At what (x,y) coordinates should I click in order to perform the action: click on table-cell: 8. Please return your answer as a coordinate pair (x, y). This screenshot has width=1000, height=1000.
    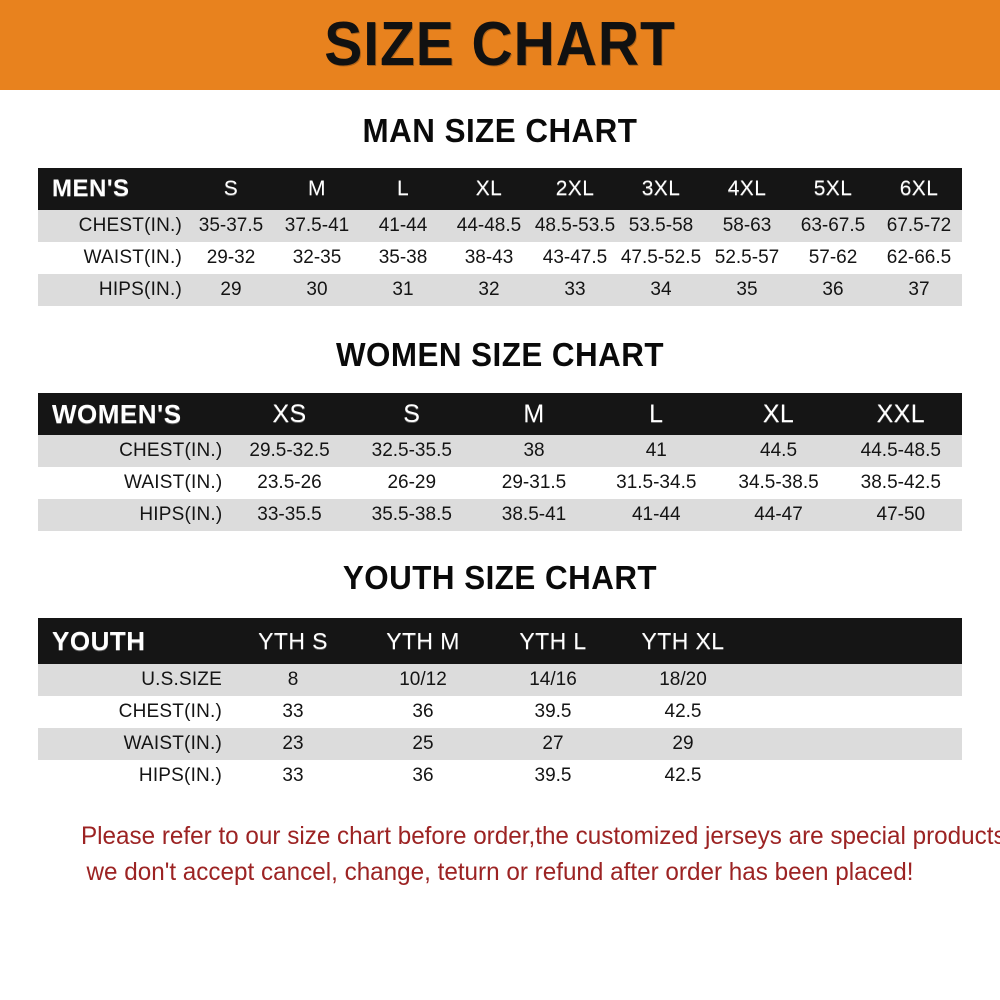
    Looking at the image, I should click on (293, 679).